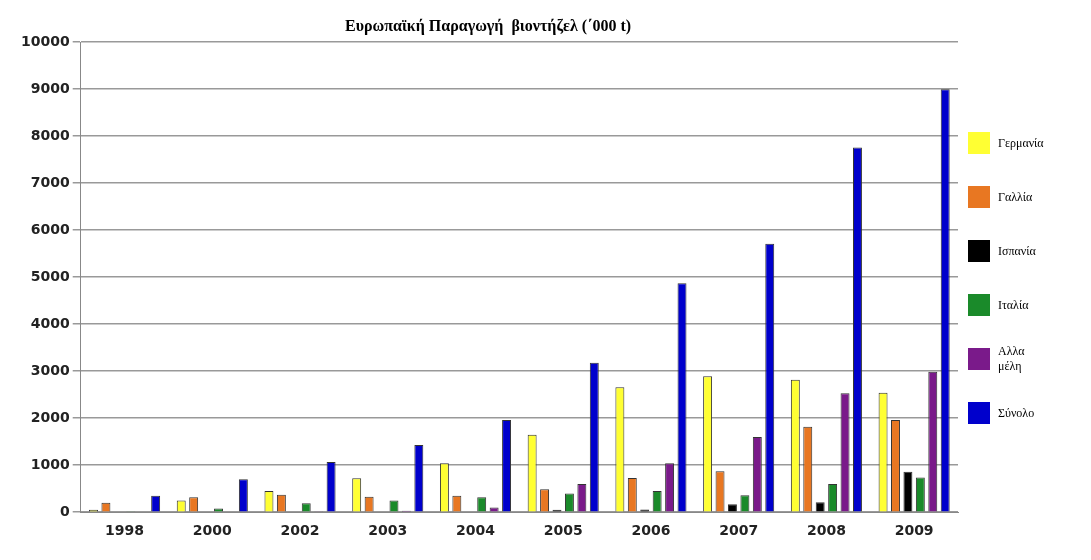 This screenshot has height=560, width=1091. What do you see at coordinates (826, 530) in the screenshot?
I see `x-tick-label: 2008` at bounding box center [826, 530].